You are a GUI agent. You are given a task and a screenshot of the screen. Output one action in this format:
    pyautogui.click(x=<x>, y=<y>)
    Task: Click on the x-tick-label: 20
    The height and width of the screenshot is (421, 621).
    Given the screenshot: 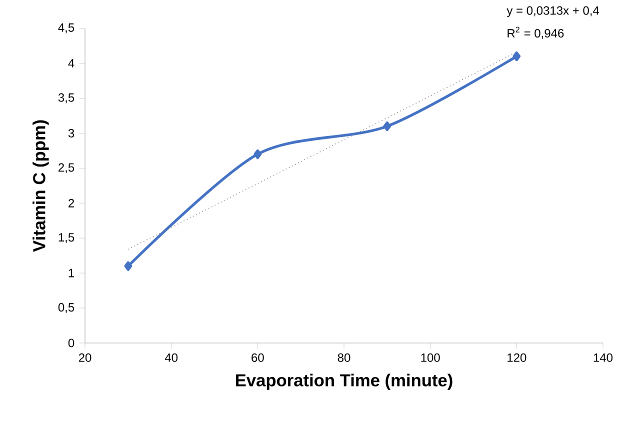 What is the action you would take?
    pyautogui.click(x=85, y=357)
    